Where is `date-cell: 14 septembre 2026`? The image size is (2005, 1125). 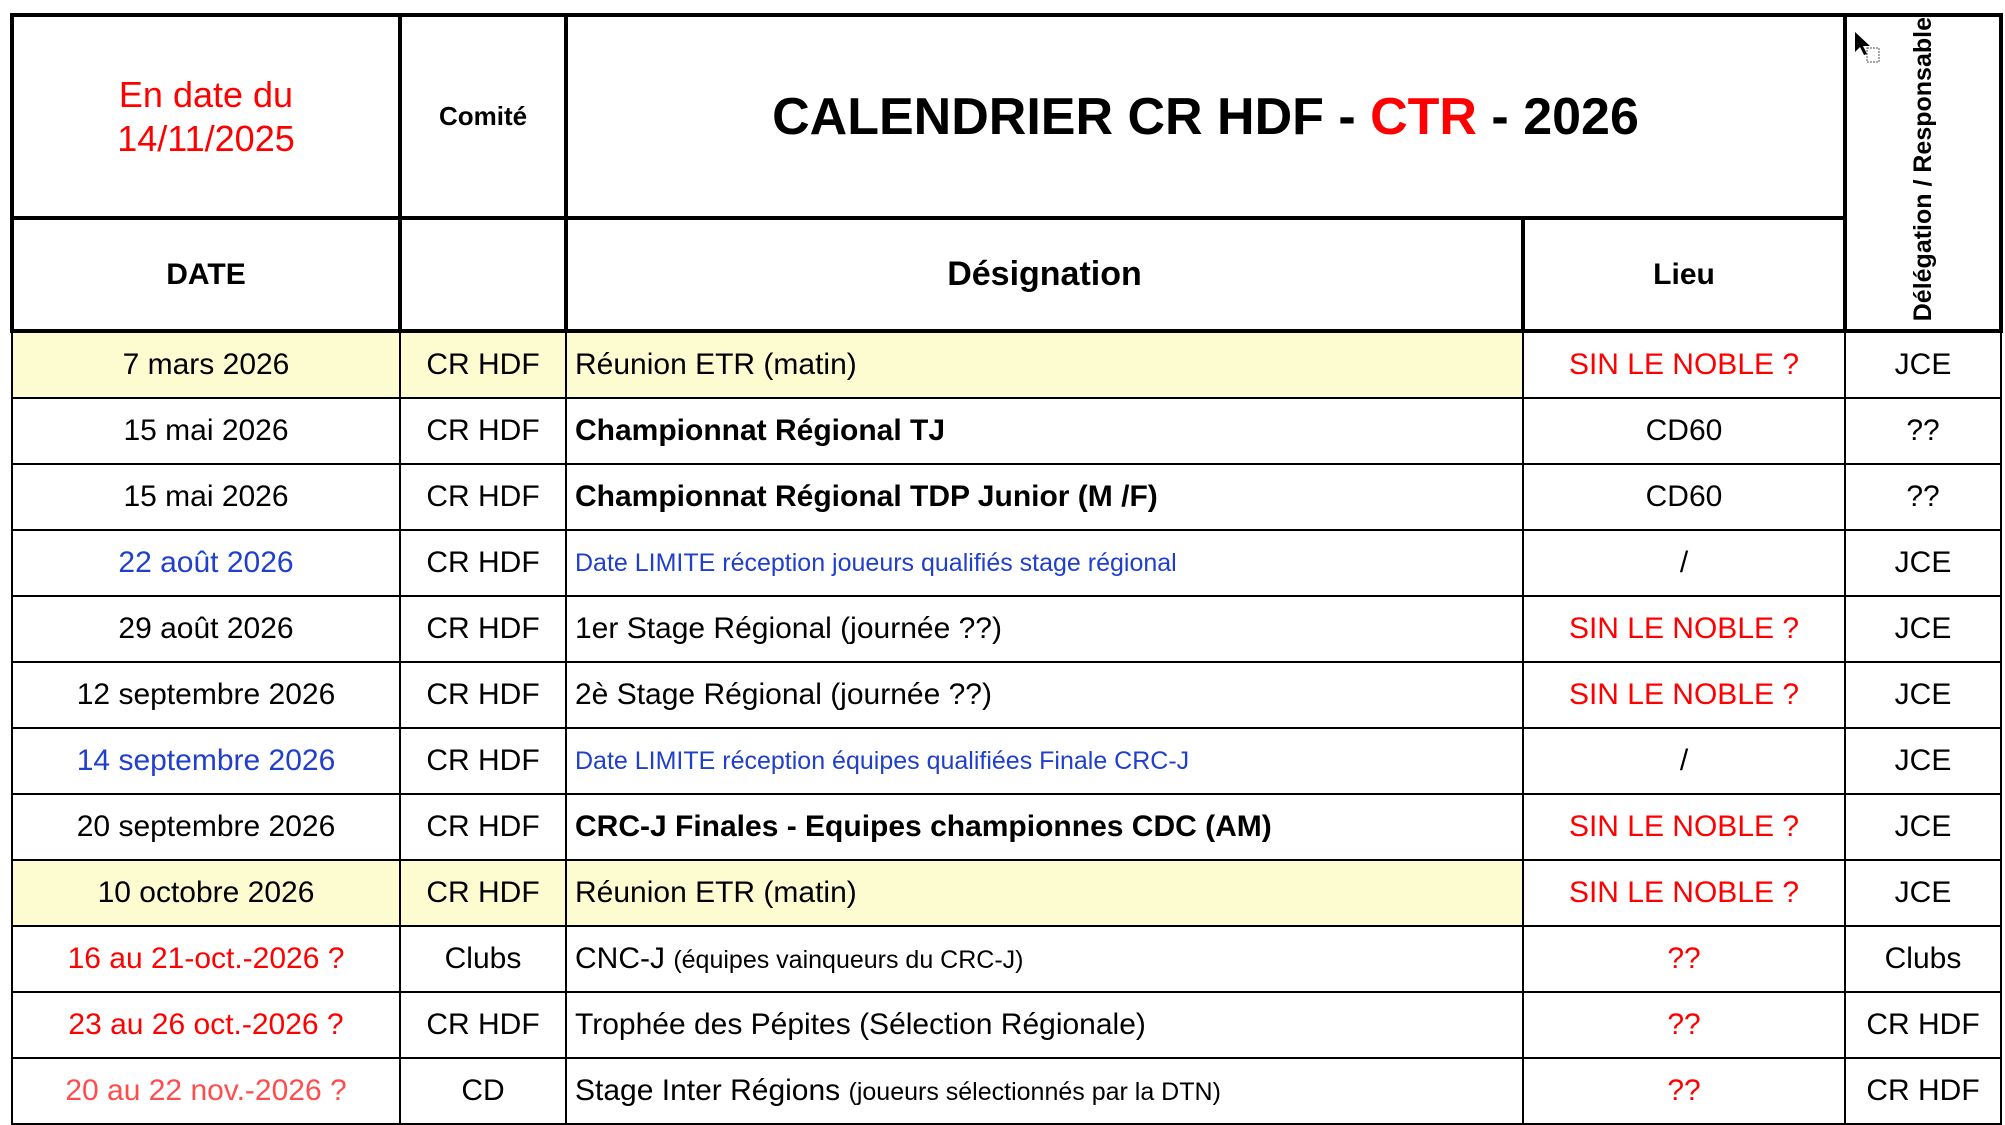 date-cell: 14 septembre 2026 is located at coordinates (206, 761).